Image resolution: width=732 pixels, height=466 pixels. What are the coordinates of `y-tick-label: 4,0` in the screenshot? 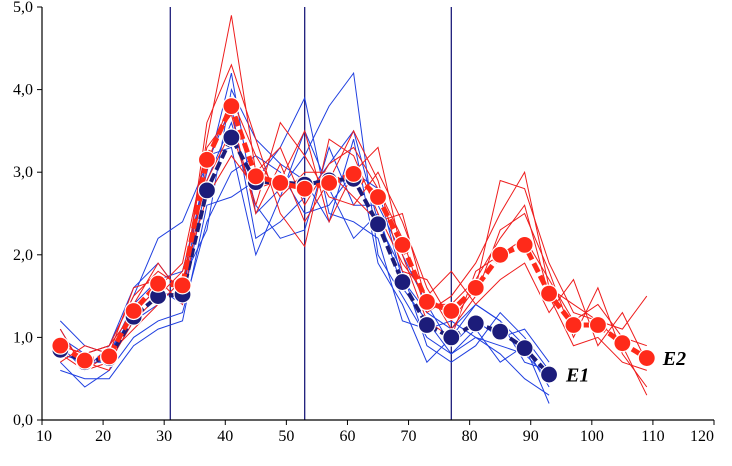 It's located at (23, 90).